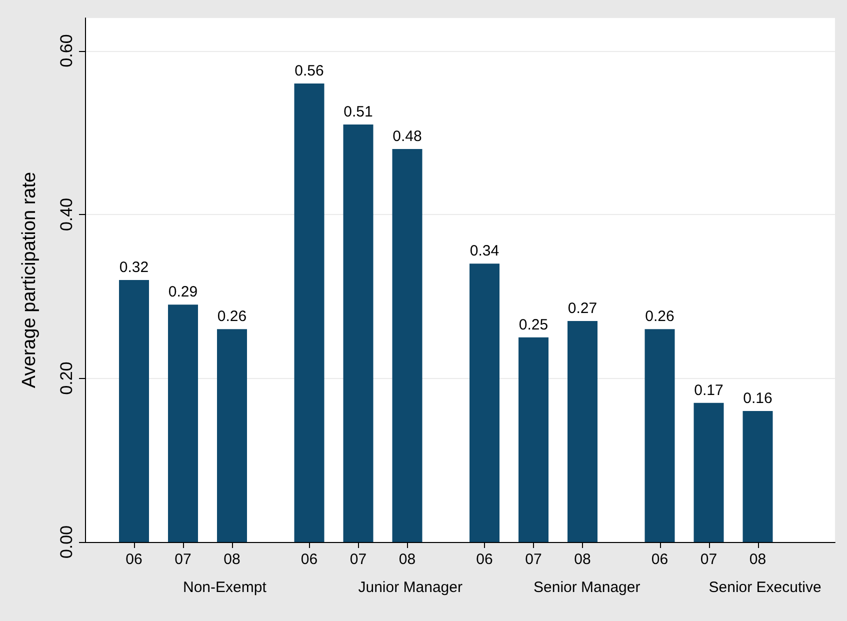  Describe the element at coordinates (66, 378) in the screenshot. I see `y-tick-label: 0.20` at that location.